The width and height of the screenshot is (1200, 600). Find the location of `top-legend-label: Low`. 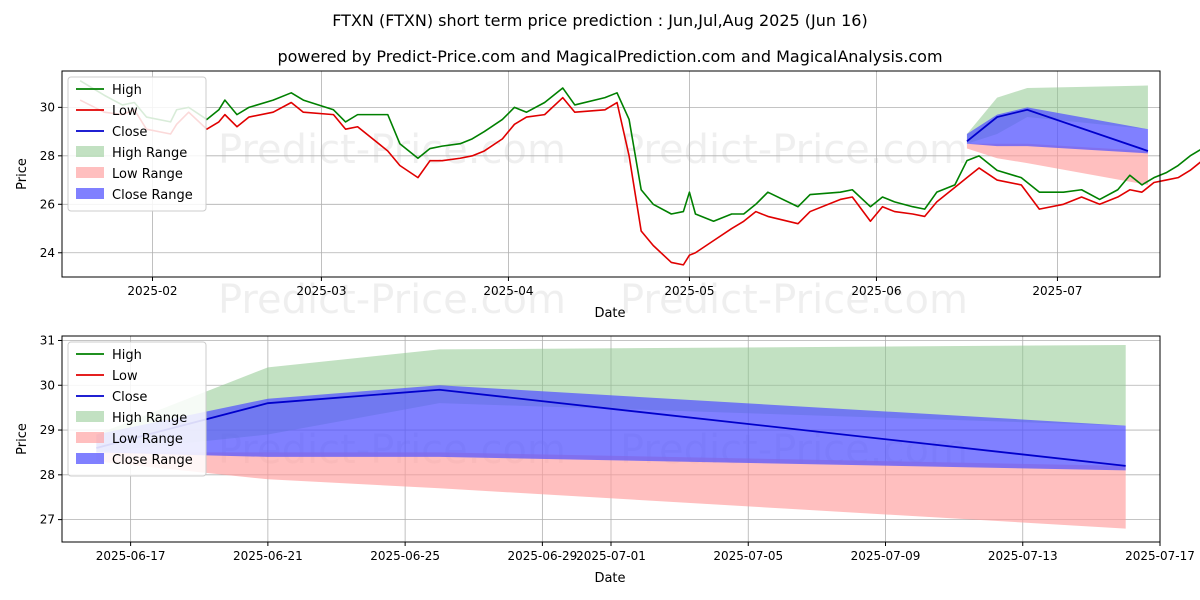

top-legend-label: Low is located at coordinates (125, 111).